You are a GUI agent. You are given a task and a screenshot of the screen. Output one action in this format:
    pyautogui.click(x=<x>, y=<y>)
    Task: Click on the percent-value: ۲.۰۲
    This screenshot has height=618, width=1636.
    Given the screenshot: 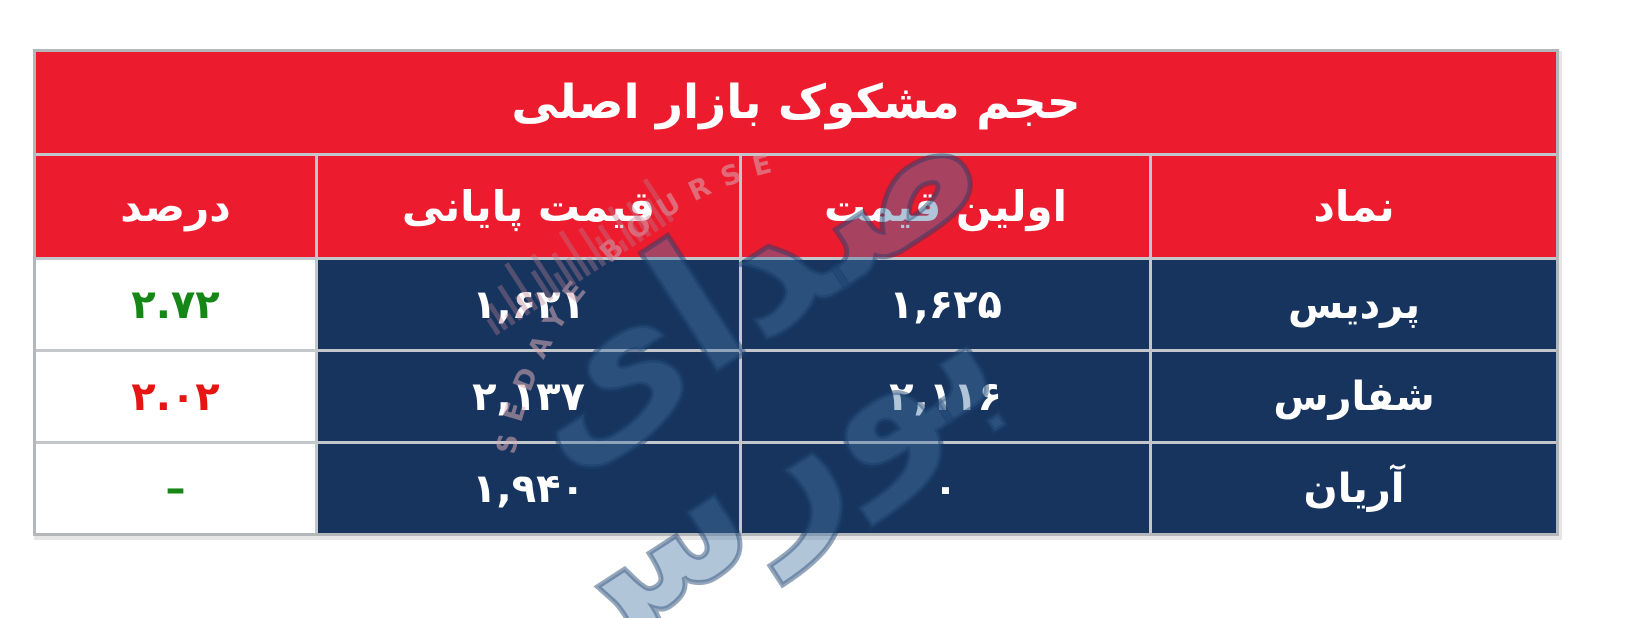 What is the action you would take?
    pyautogui.click(x=175, y=396)
    